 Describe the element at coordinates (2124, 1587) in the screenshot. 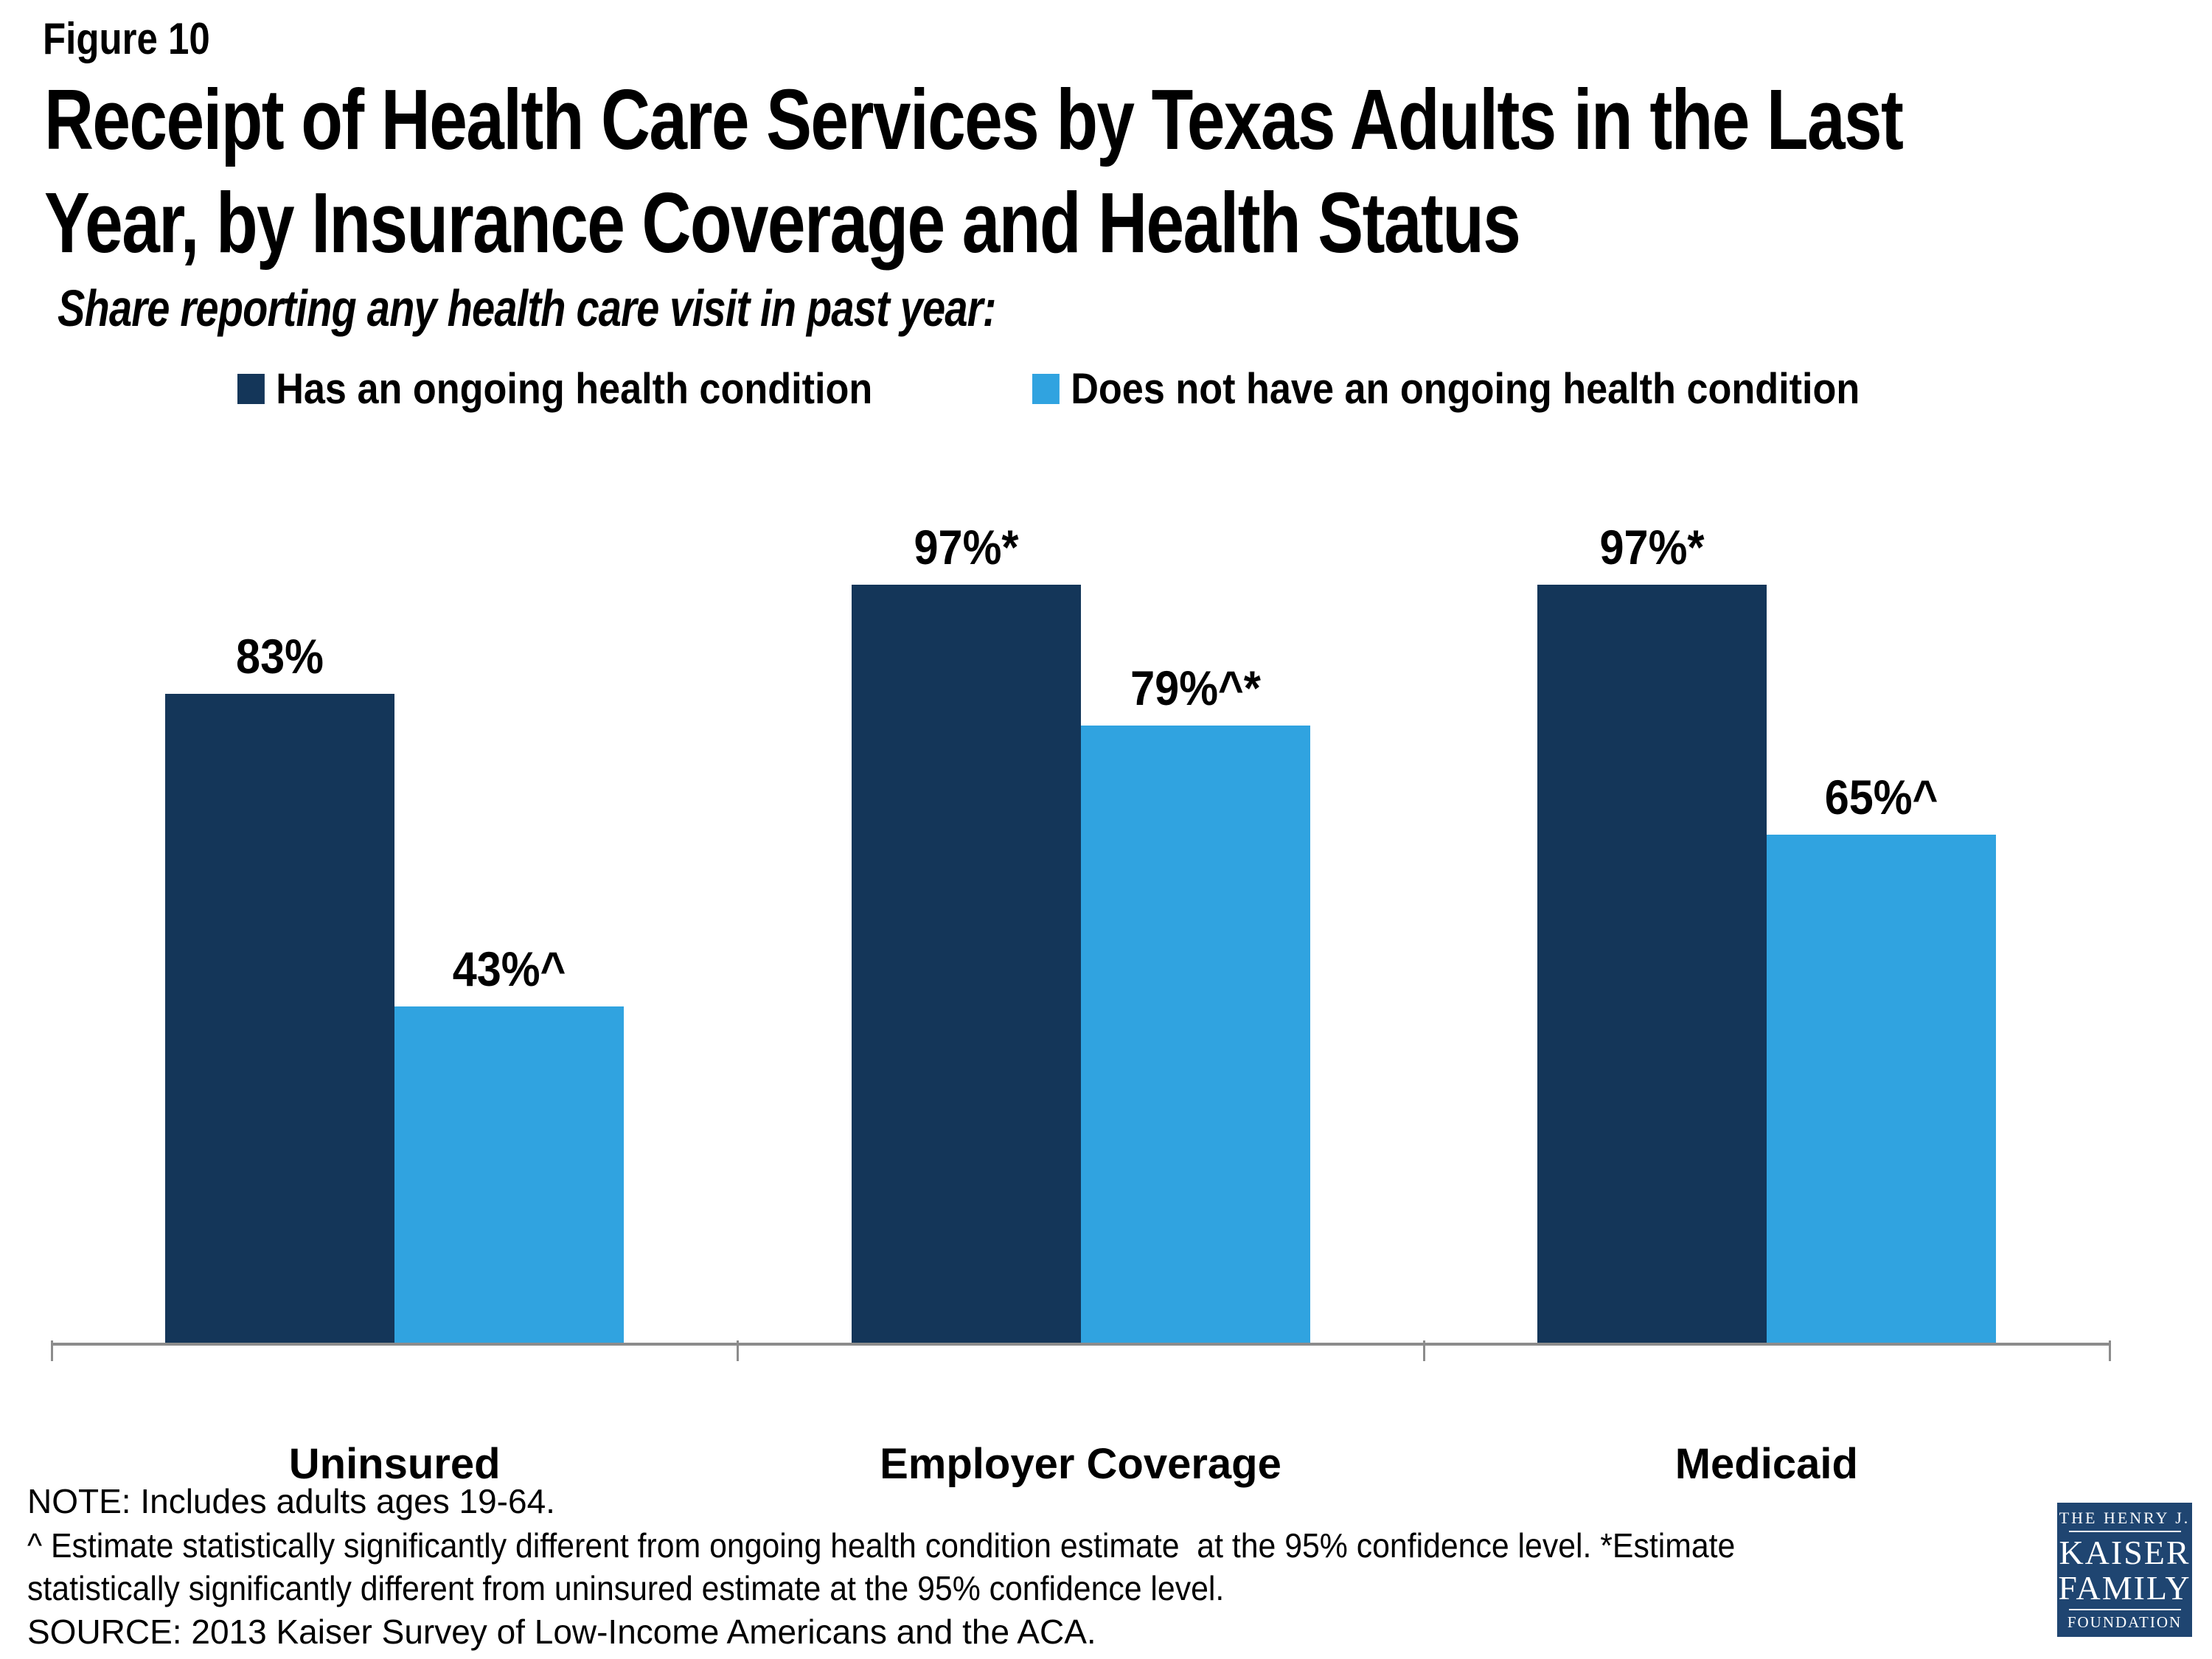

I see `kff-logo-line-3: FAMILY` at that location.